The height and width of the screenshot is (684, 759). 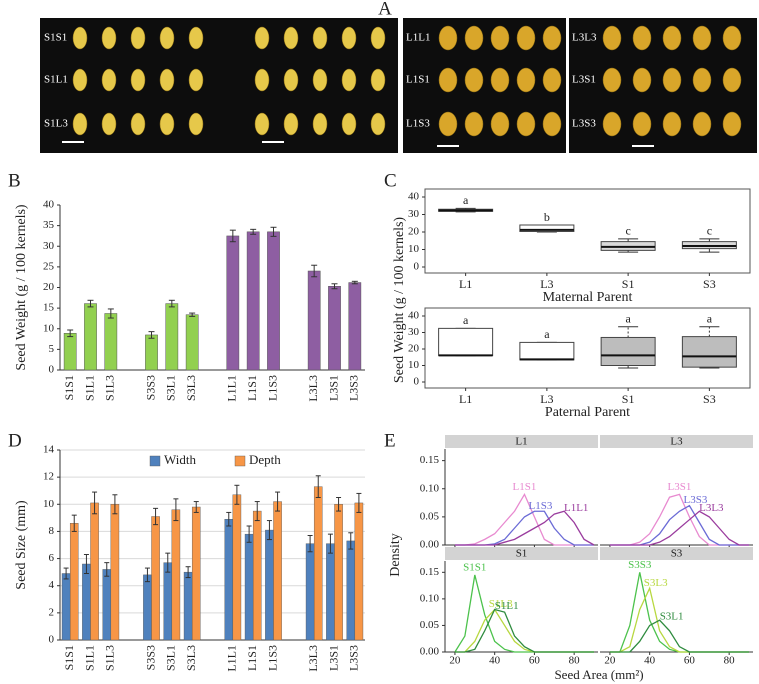 What do you see at coordinates (507, 606) in the screenshot?
I see `series-label: S1L1` at bounding box center [507, 606].